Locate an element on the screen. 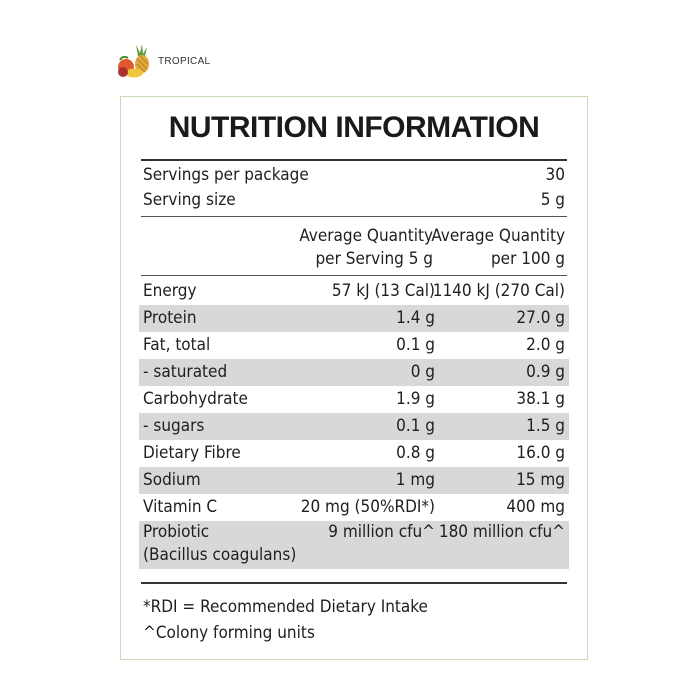  per-100g-value: 27.0 g is located at coordinates (540, 318).